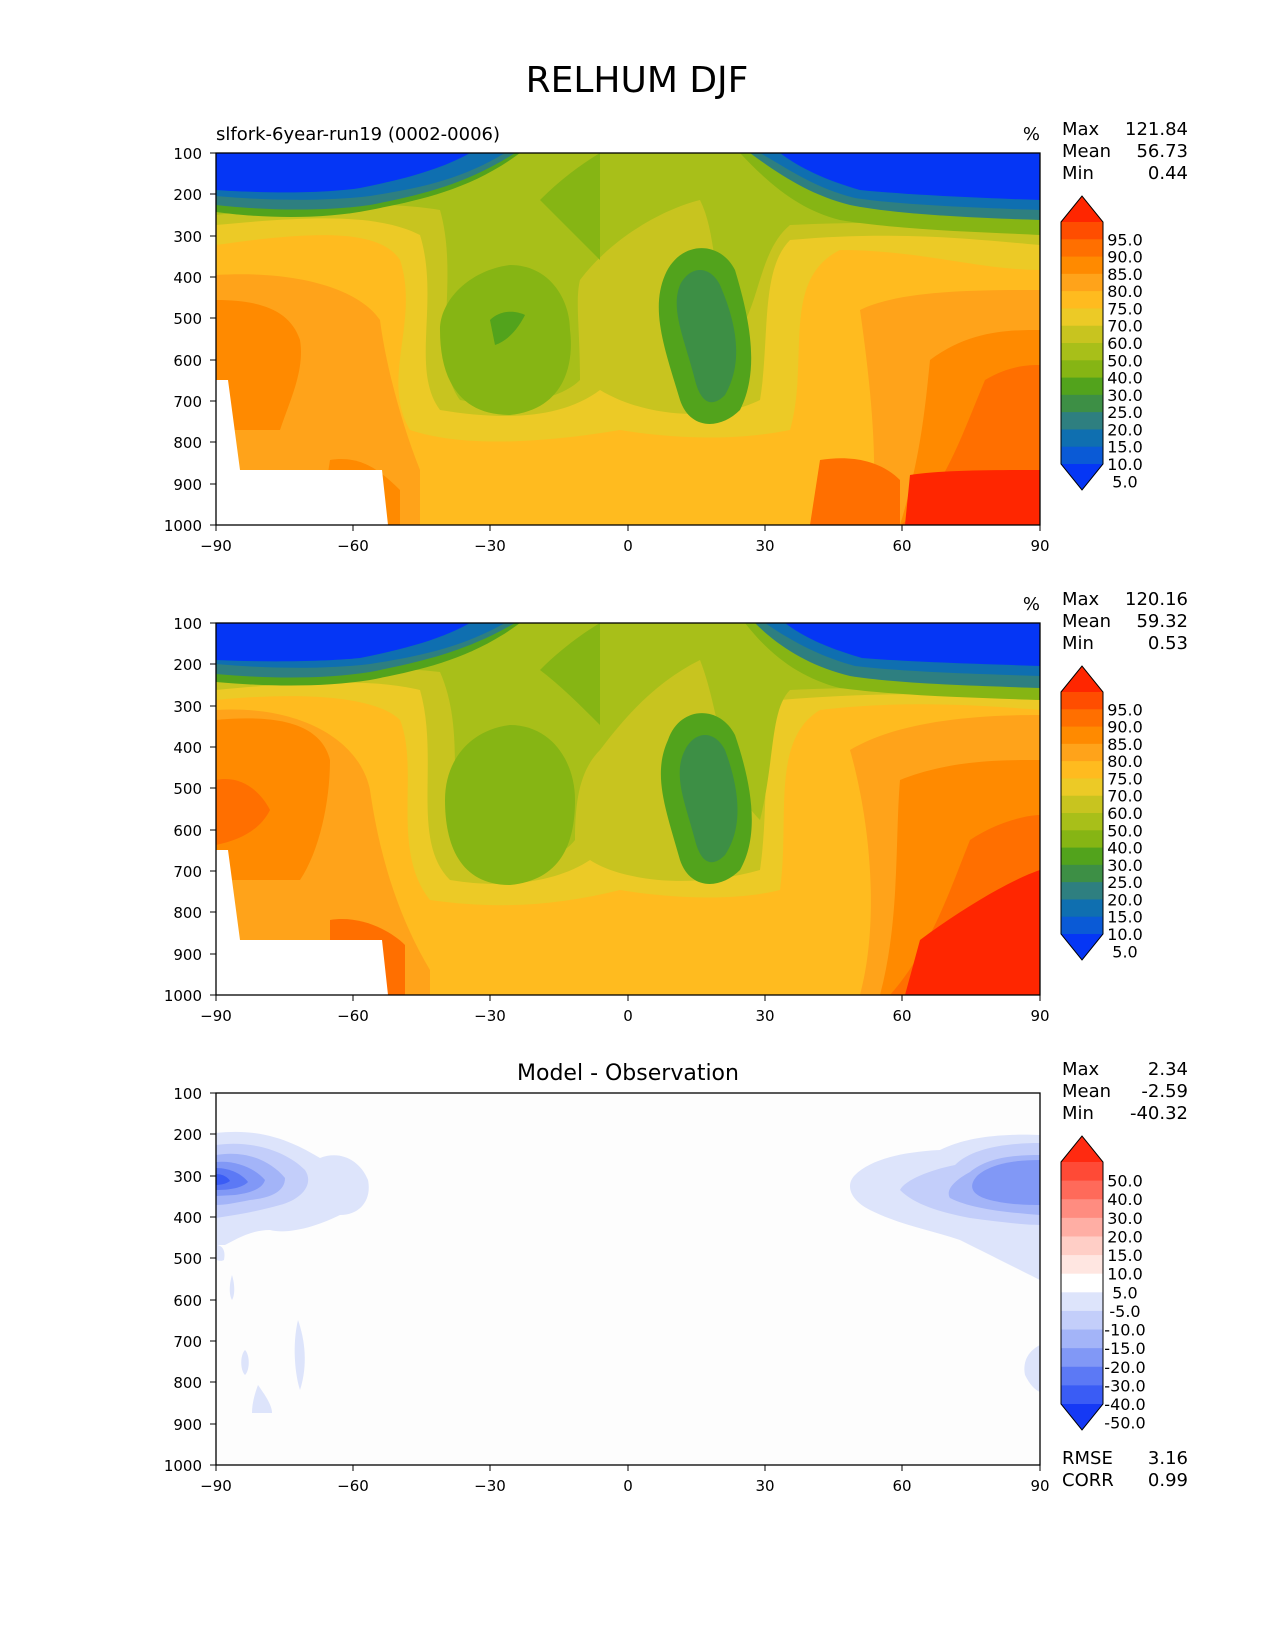 The width and height of the screenshot is (1275, 1650). I want to click on stats-difference: Max 2.34 Mean -2.59 Min -40.32, so click(1125, 1091).